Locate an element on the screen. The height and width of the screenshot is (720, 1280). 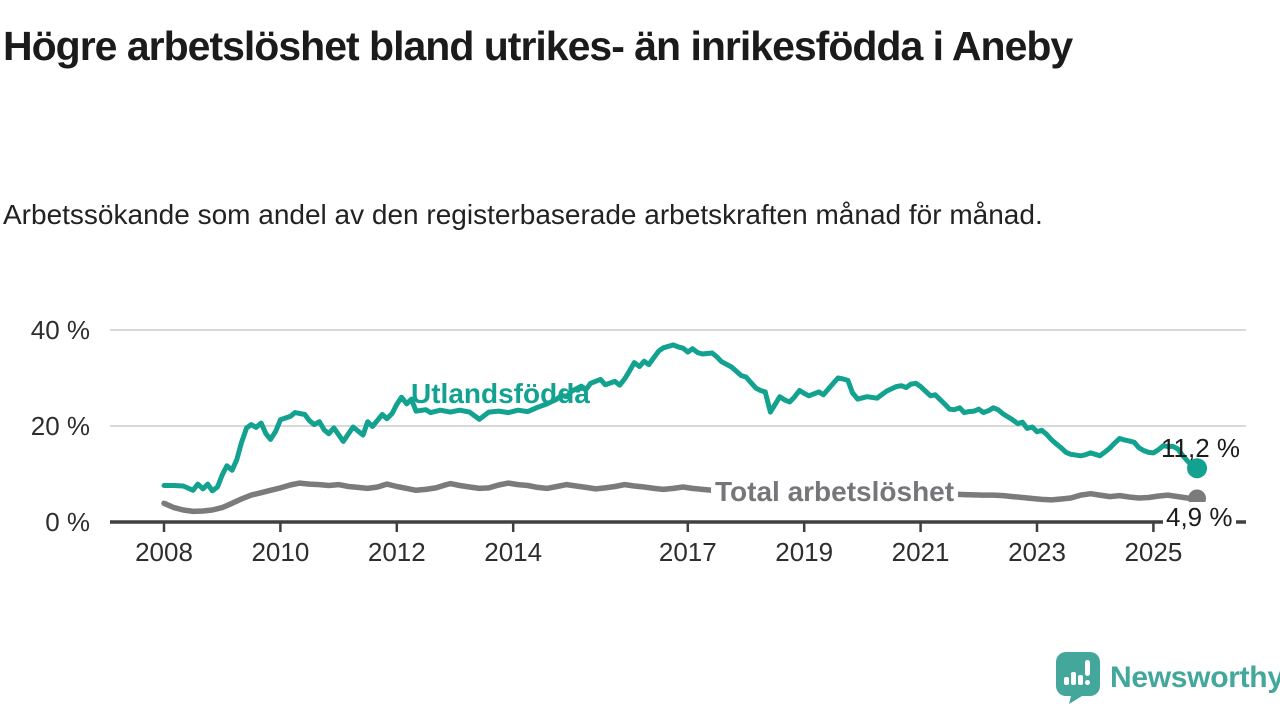
brand-name: Newsworthy is located at coordinates (1195, 677).